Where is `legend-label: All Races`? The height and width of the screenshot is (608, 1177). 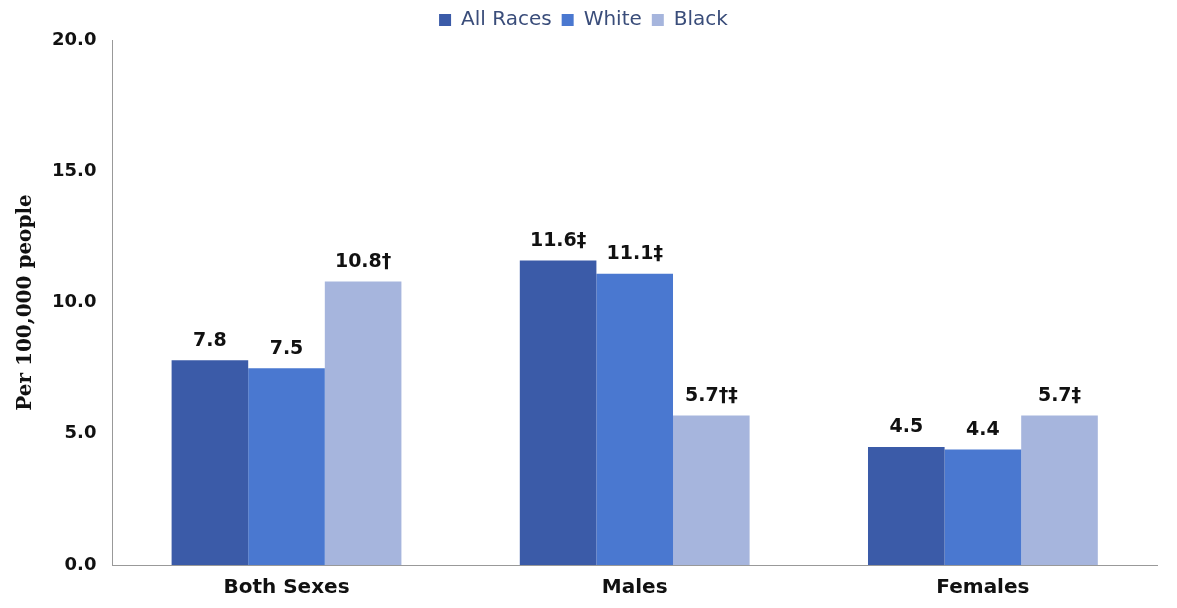 legend-label: All Races is located at coordinates (506, 18).